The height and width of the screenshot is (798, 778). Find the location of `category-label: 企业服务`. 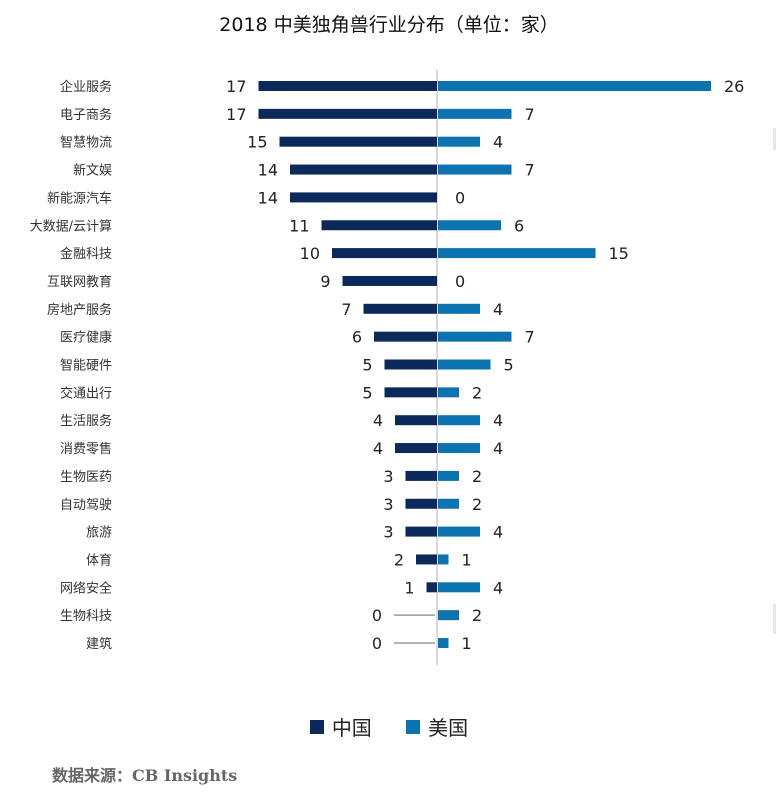

category-label: 企业服务 is located at coordinates (86, 87).